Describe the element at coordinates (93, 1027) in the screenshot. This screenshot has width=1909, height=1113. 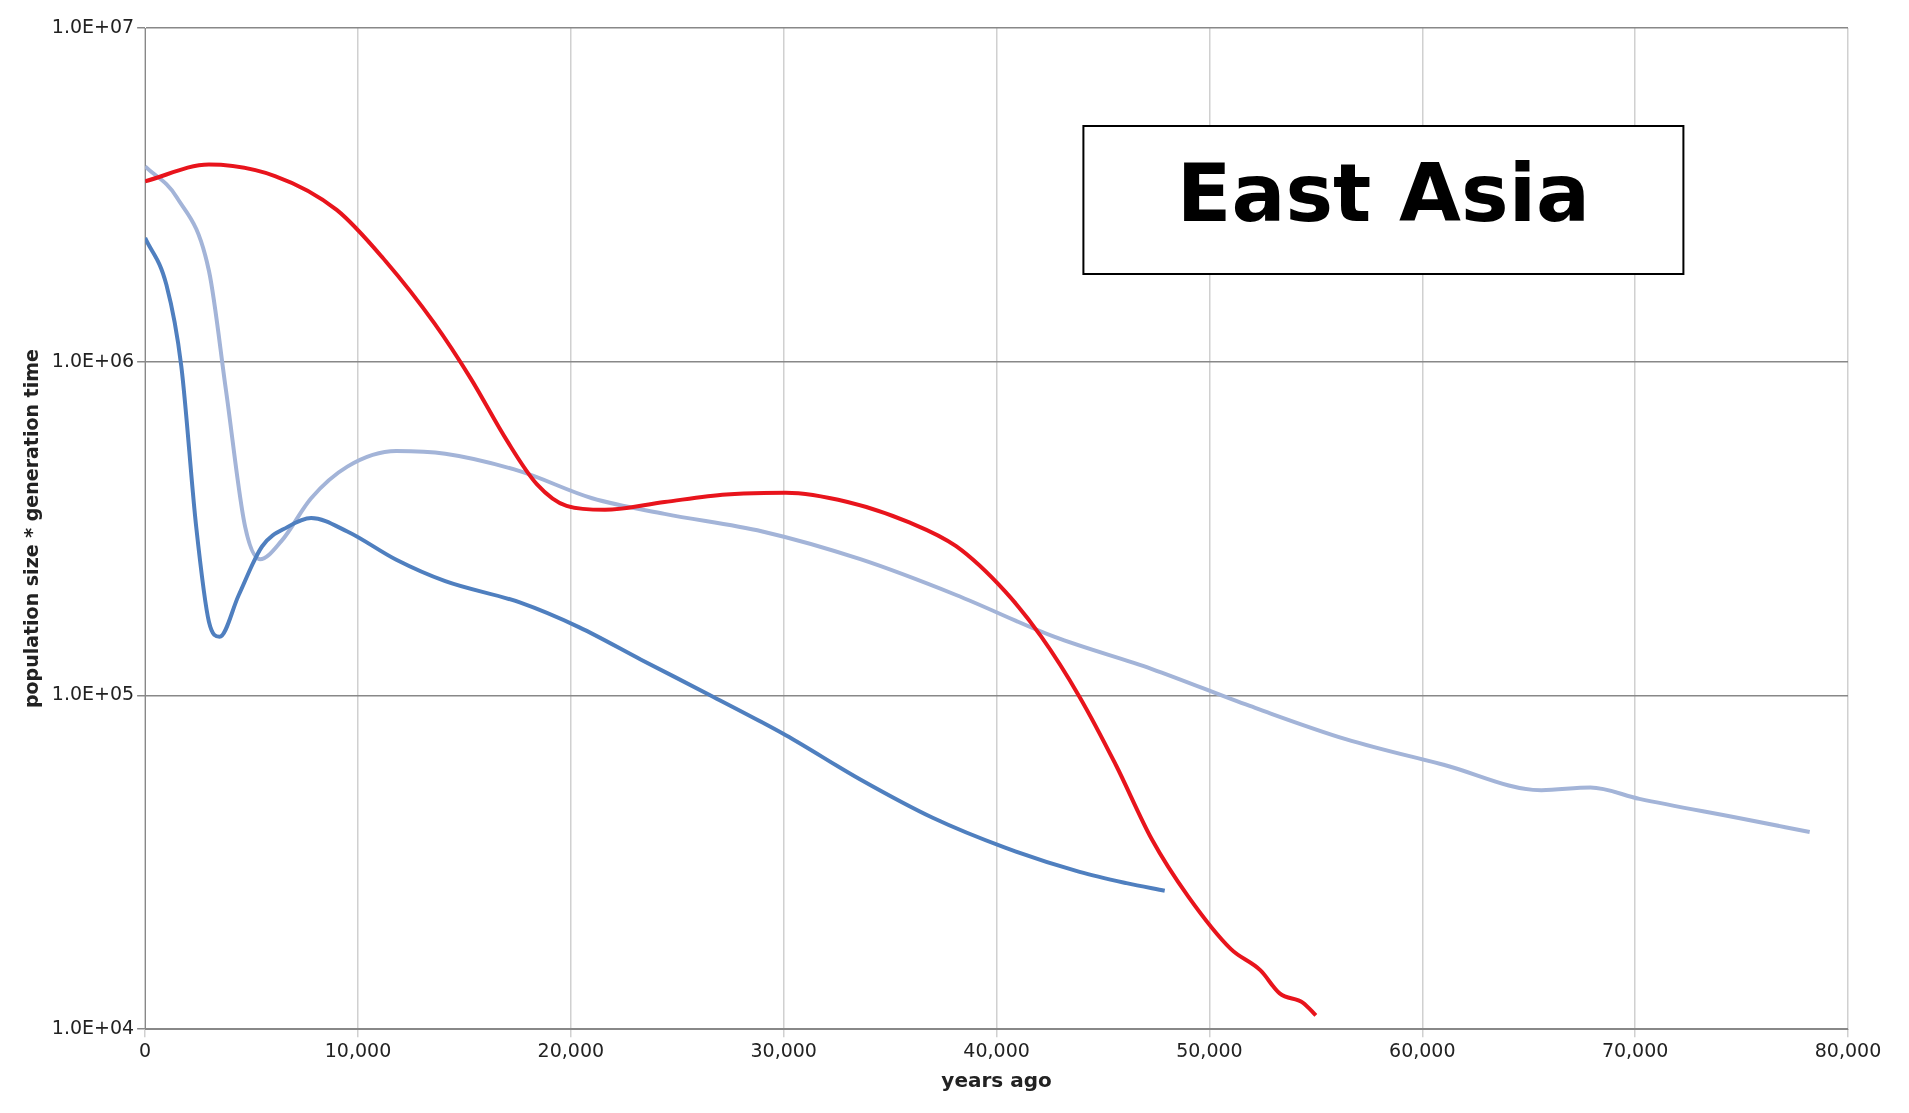
I see `y-tick-label: 1.0E+04` at that location.